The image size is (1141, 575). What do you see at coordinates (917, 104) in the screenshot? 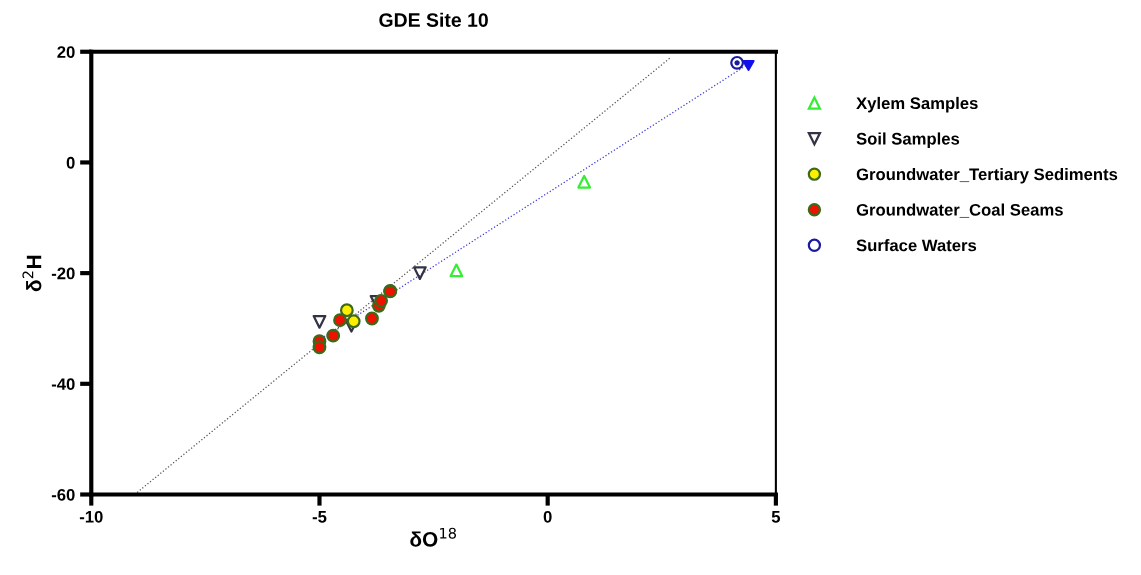
I see `legend-label: Xylem Samples` at bounding box center [917, 104].